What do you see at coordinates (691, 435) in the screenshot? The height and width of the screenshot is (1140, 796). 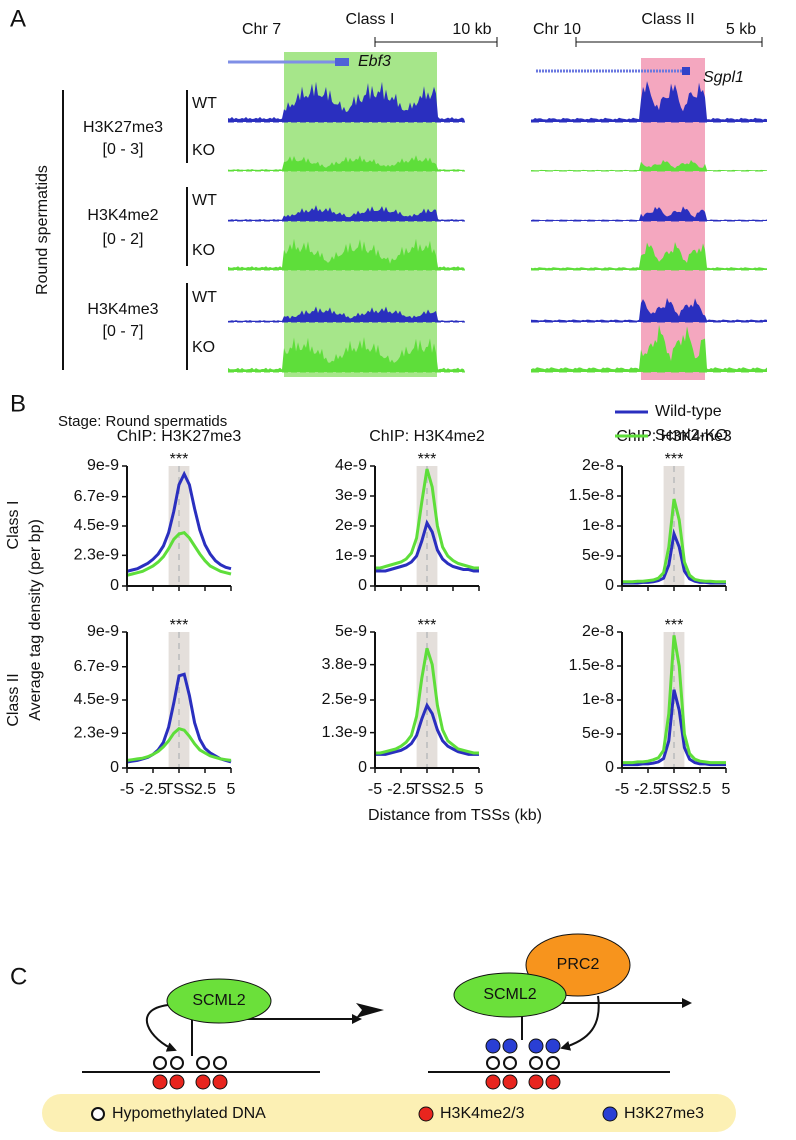 I see `legend-label: Scml2-KO` at bounding box center [691, 435].